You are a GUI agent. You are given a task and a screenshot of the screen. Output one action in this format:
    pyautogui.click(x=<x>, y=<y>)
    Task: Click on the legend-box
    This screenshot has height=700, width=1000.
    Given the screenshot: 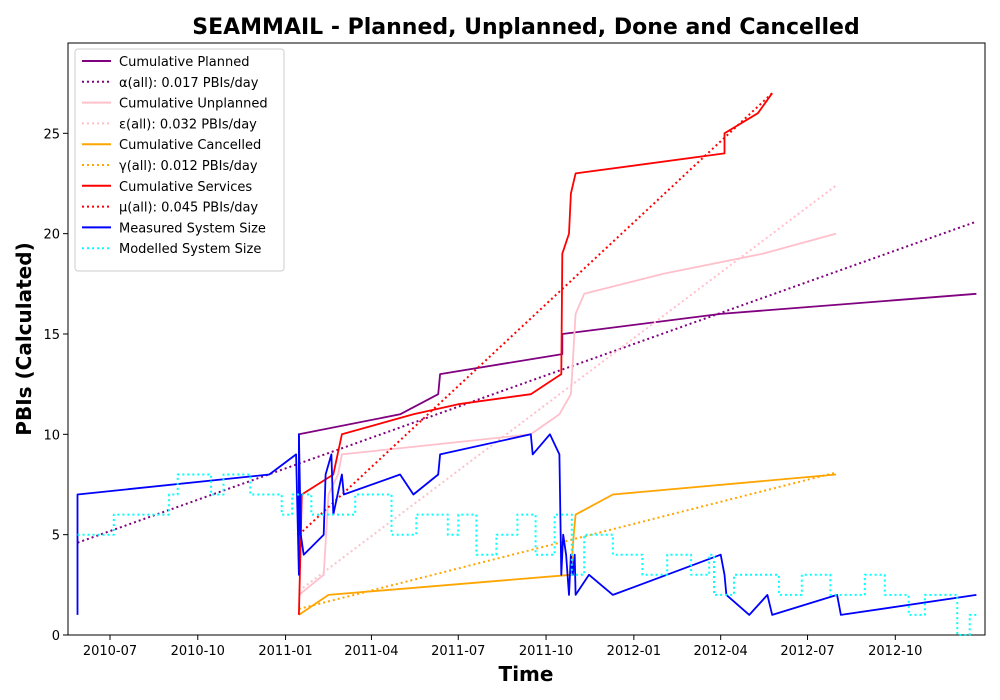 What is the action you would take?
    pyautogui.click(x=179, y=160)
    